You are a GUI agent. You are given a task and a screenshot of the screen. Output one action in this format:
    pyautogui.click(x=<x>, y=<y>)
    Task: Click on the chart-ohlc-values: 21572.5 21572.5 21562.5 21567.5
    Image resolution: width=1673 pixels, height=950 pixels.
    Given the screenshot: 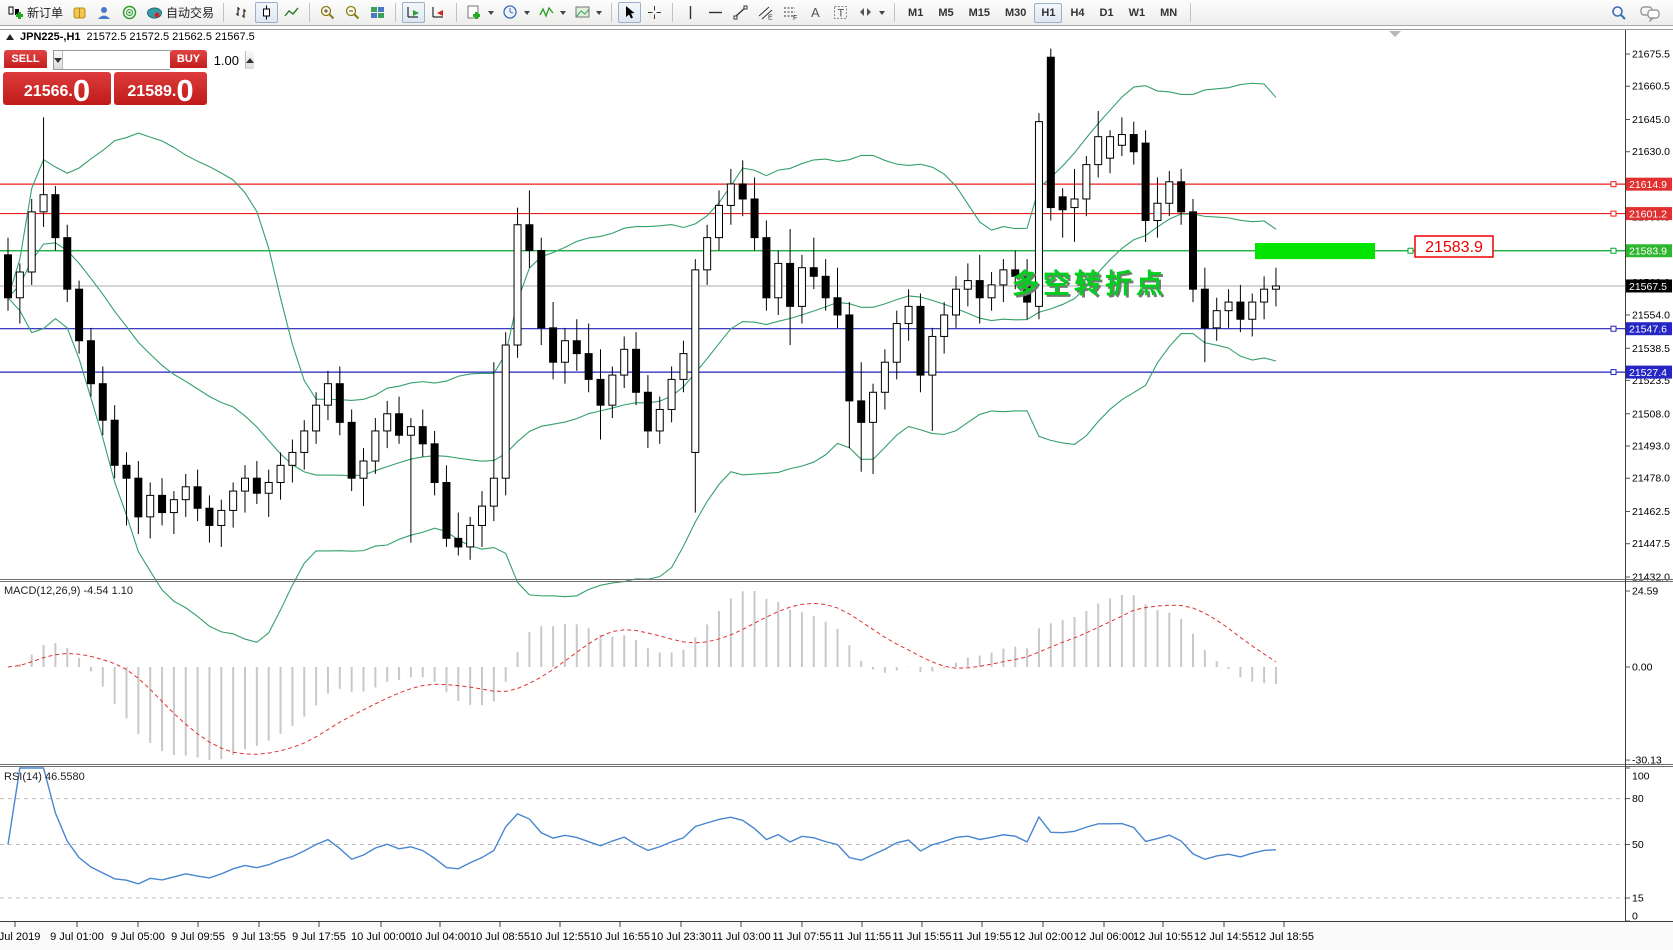 What is the action you would take?
    pyautogui.click(x=170, y=37)
    